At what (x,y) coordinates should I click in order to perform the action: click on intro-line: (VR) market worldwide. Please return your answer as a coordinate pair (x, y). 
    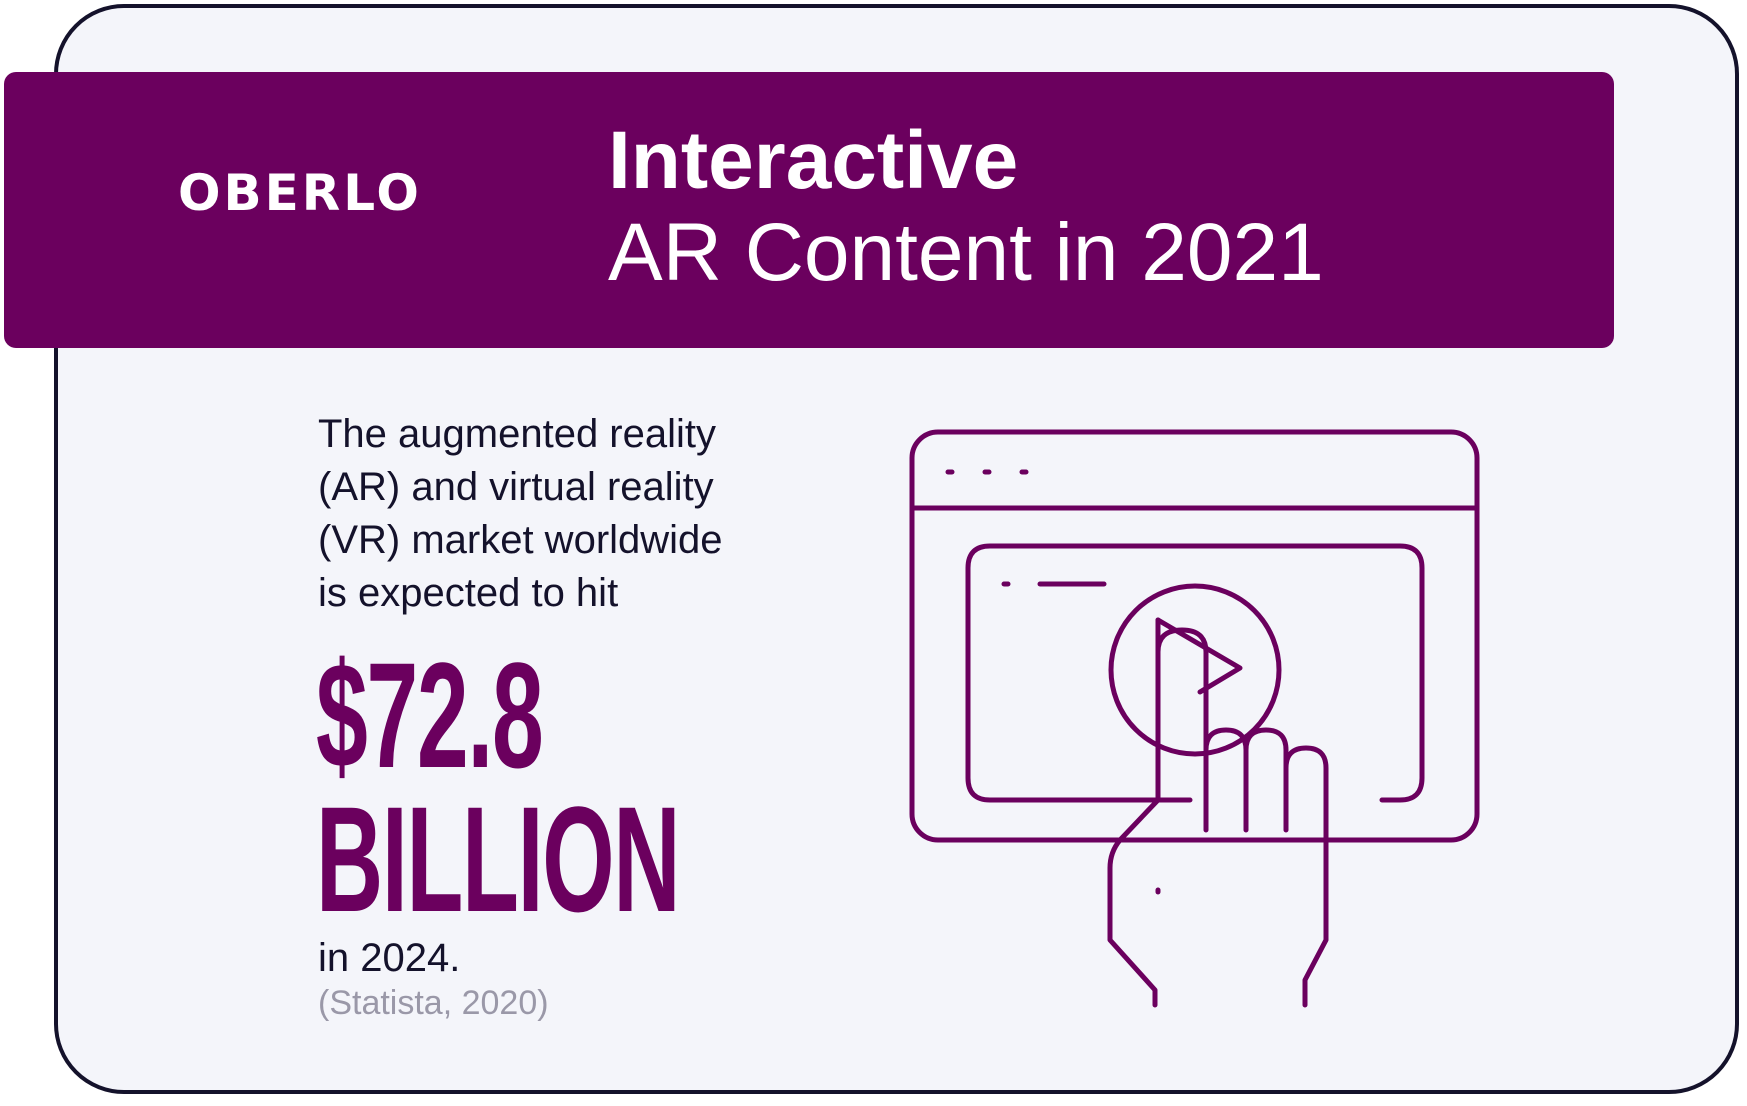
    Looking at the image, I should click on (520, 540).